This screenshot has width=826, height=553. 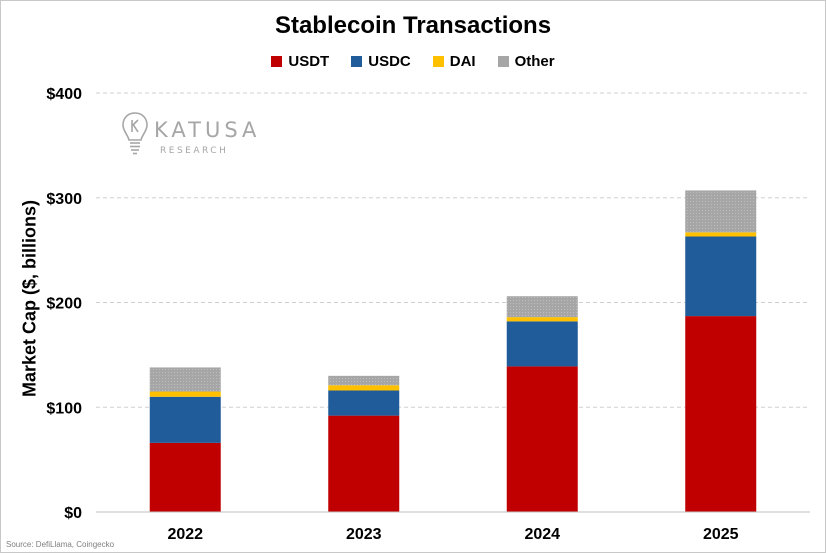 What do you see at coordinates (364, 403) in the screenshot?
I see `bar-usdc-2023` at bounding box center [364, 403].